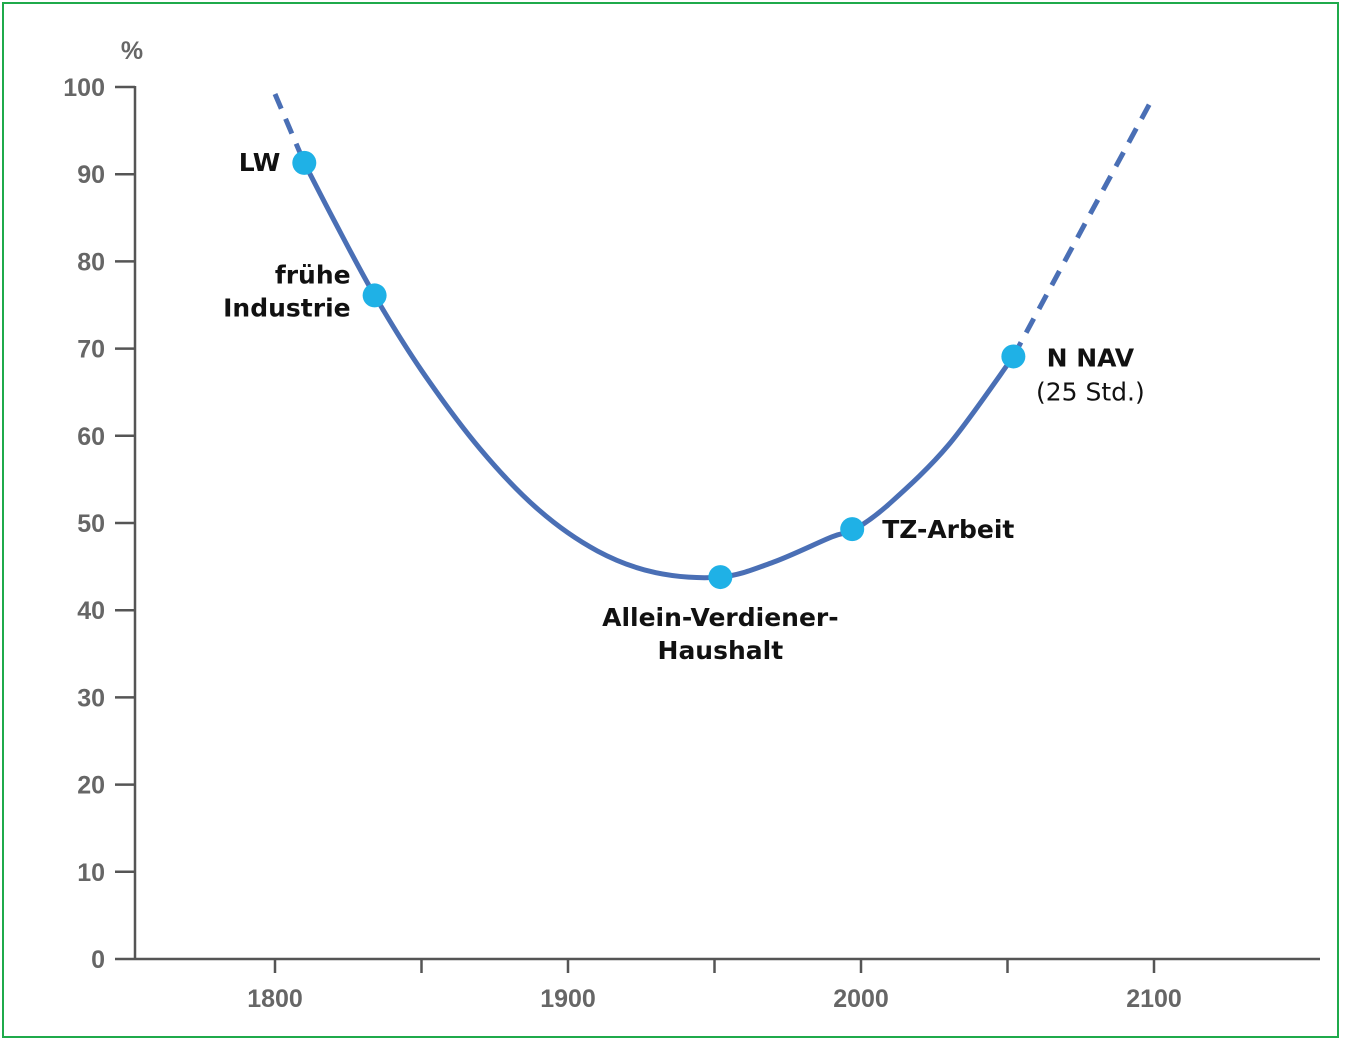 The width and height of the screenshot is (1345, 1044). What do you see at coordinates (91, 611) in the screenshot?
I see `y-tick-label: 40` at bounding box center [91, 611].